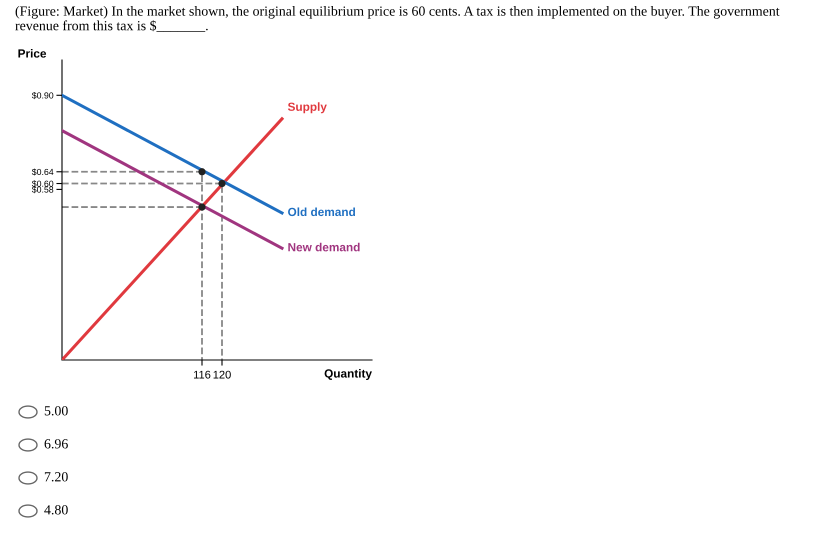 The width and height of the screenshot is (819, 544). Describe the element at coordinates (43, 96) in the screenshot. I see `y-tick-label: $0.90` at that location.